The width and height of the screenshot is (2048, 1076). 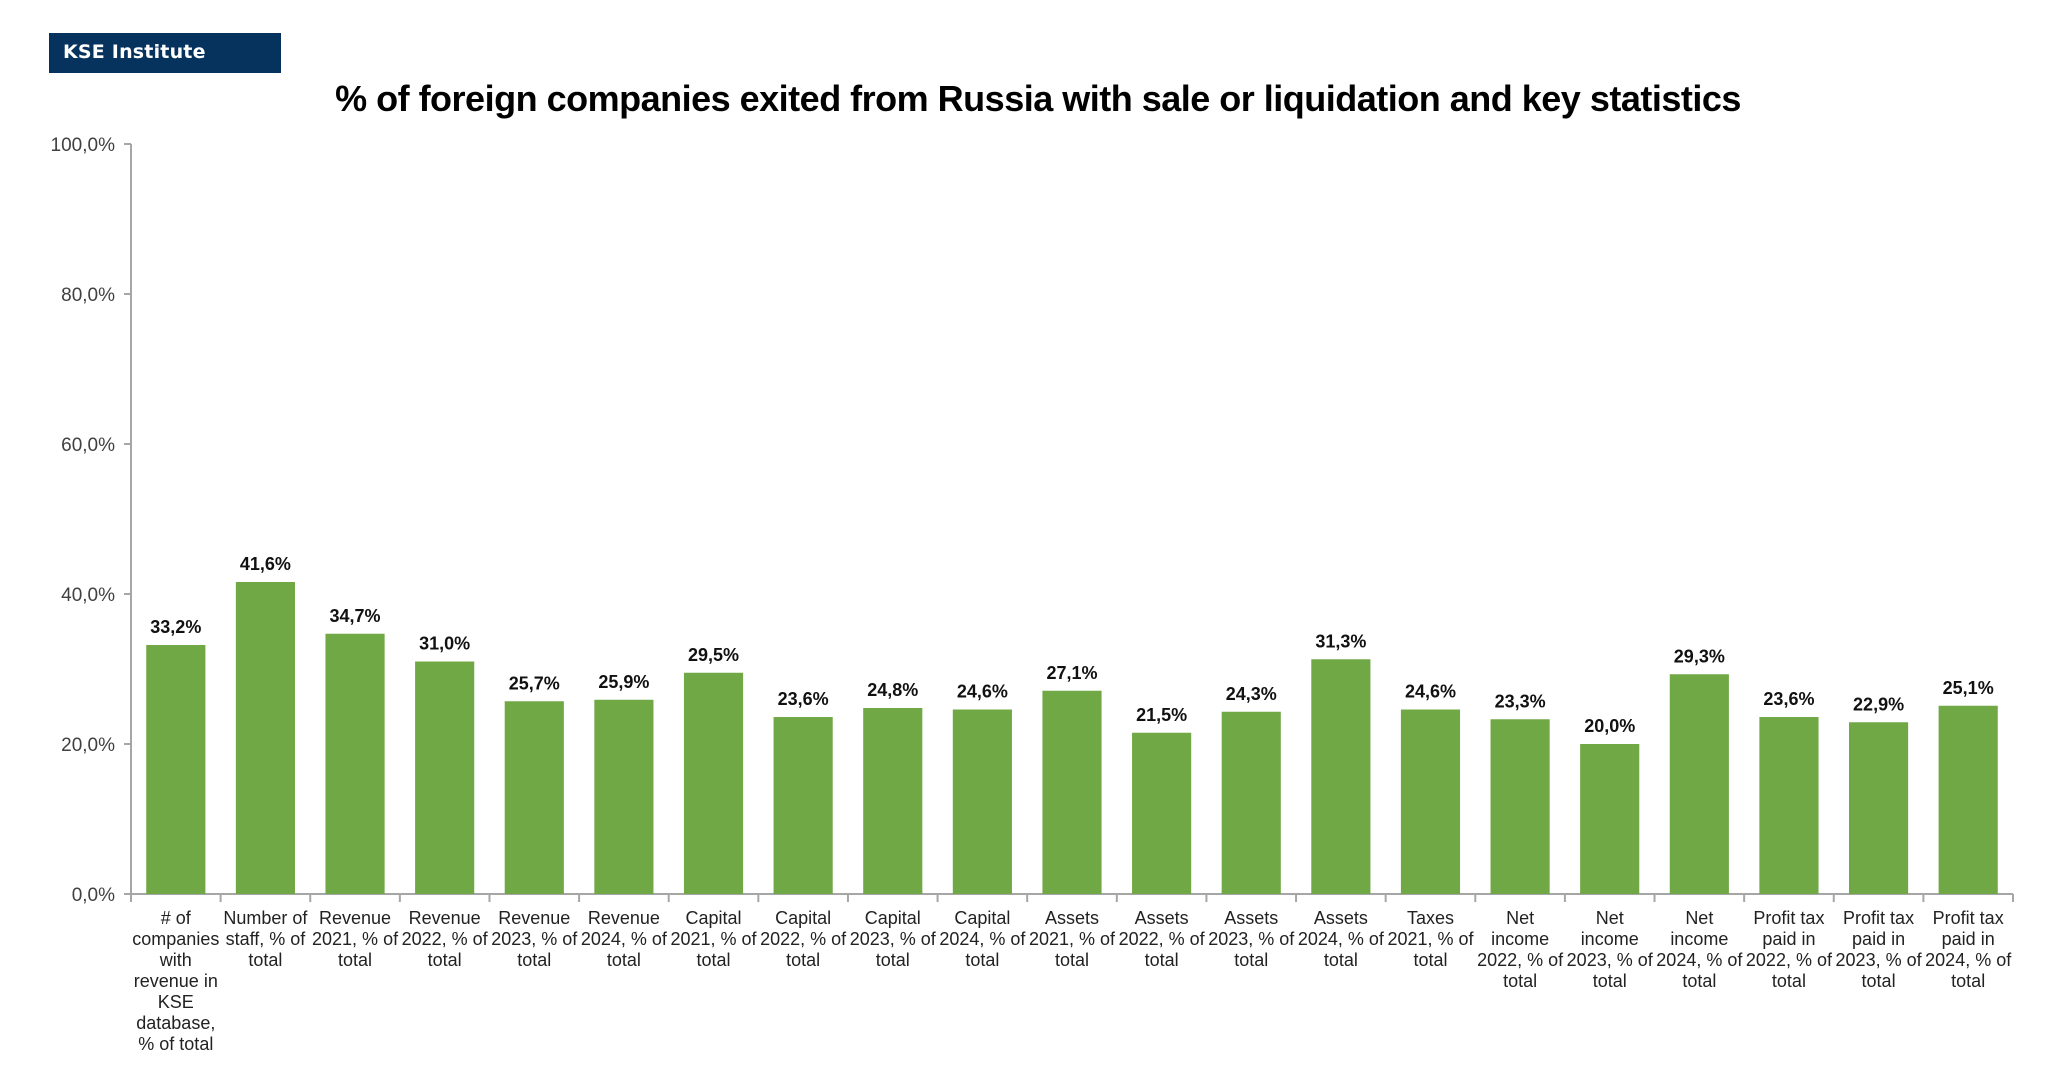 I want to click on data-label: 25,1%, so click(x=1968, y=688).